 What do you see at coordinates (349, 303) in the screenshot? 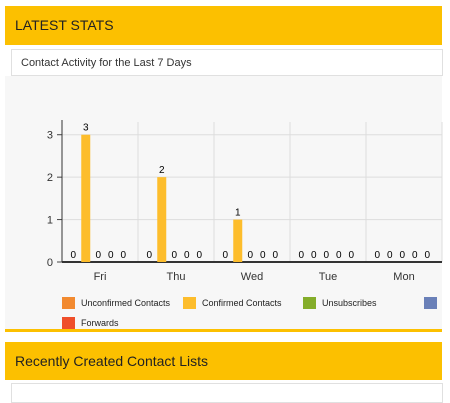
I see `legend-label: Unsubscribes` at bounding box center [349, 303].